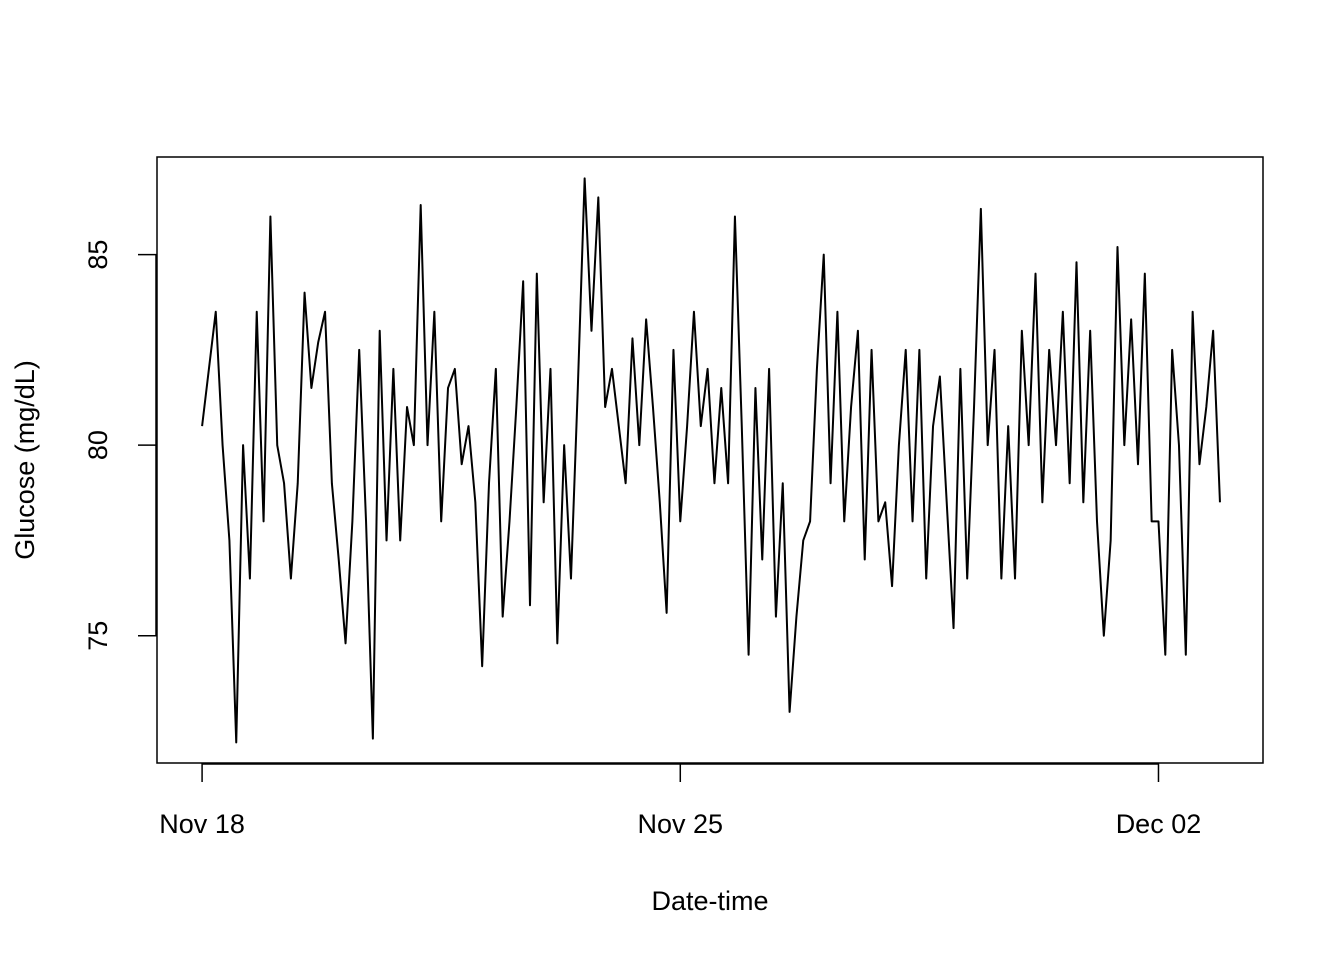  I want to click on y-tick-label: 85, so click(98, 255).